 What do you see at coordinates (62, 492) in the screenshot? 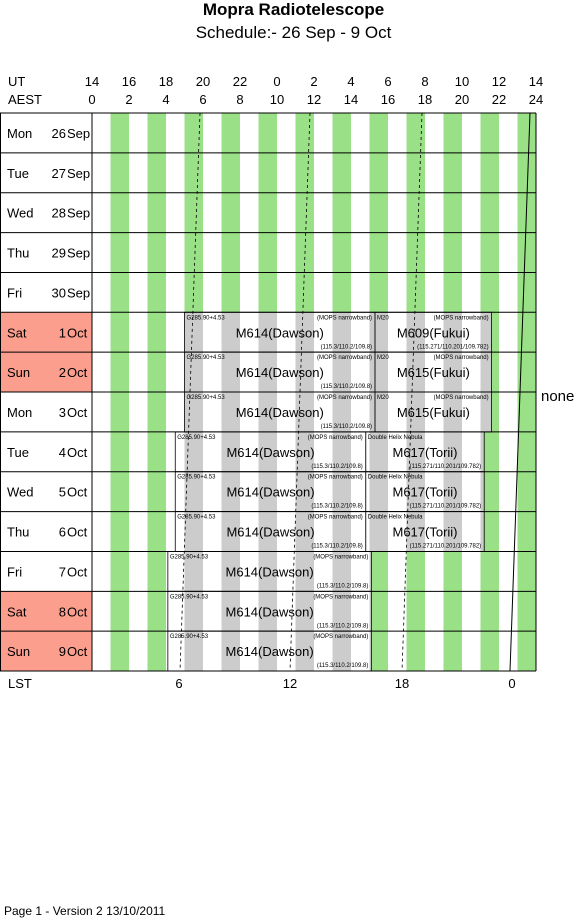
I see `day-num: 5` at bounding box center [62, 492].